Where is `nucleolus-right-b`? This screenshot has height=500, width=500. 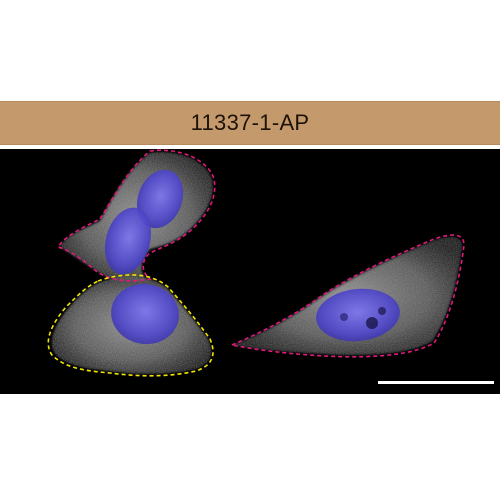
nucleolus-right-b is located at coordinates (382, 311).